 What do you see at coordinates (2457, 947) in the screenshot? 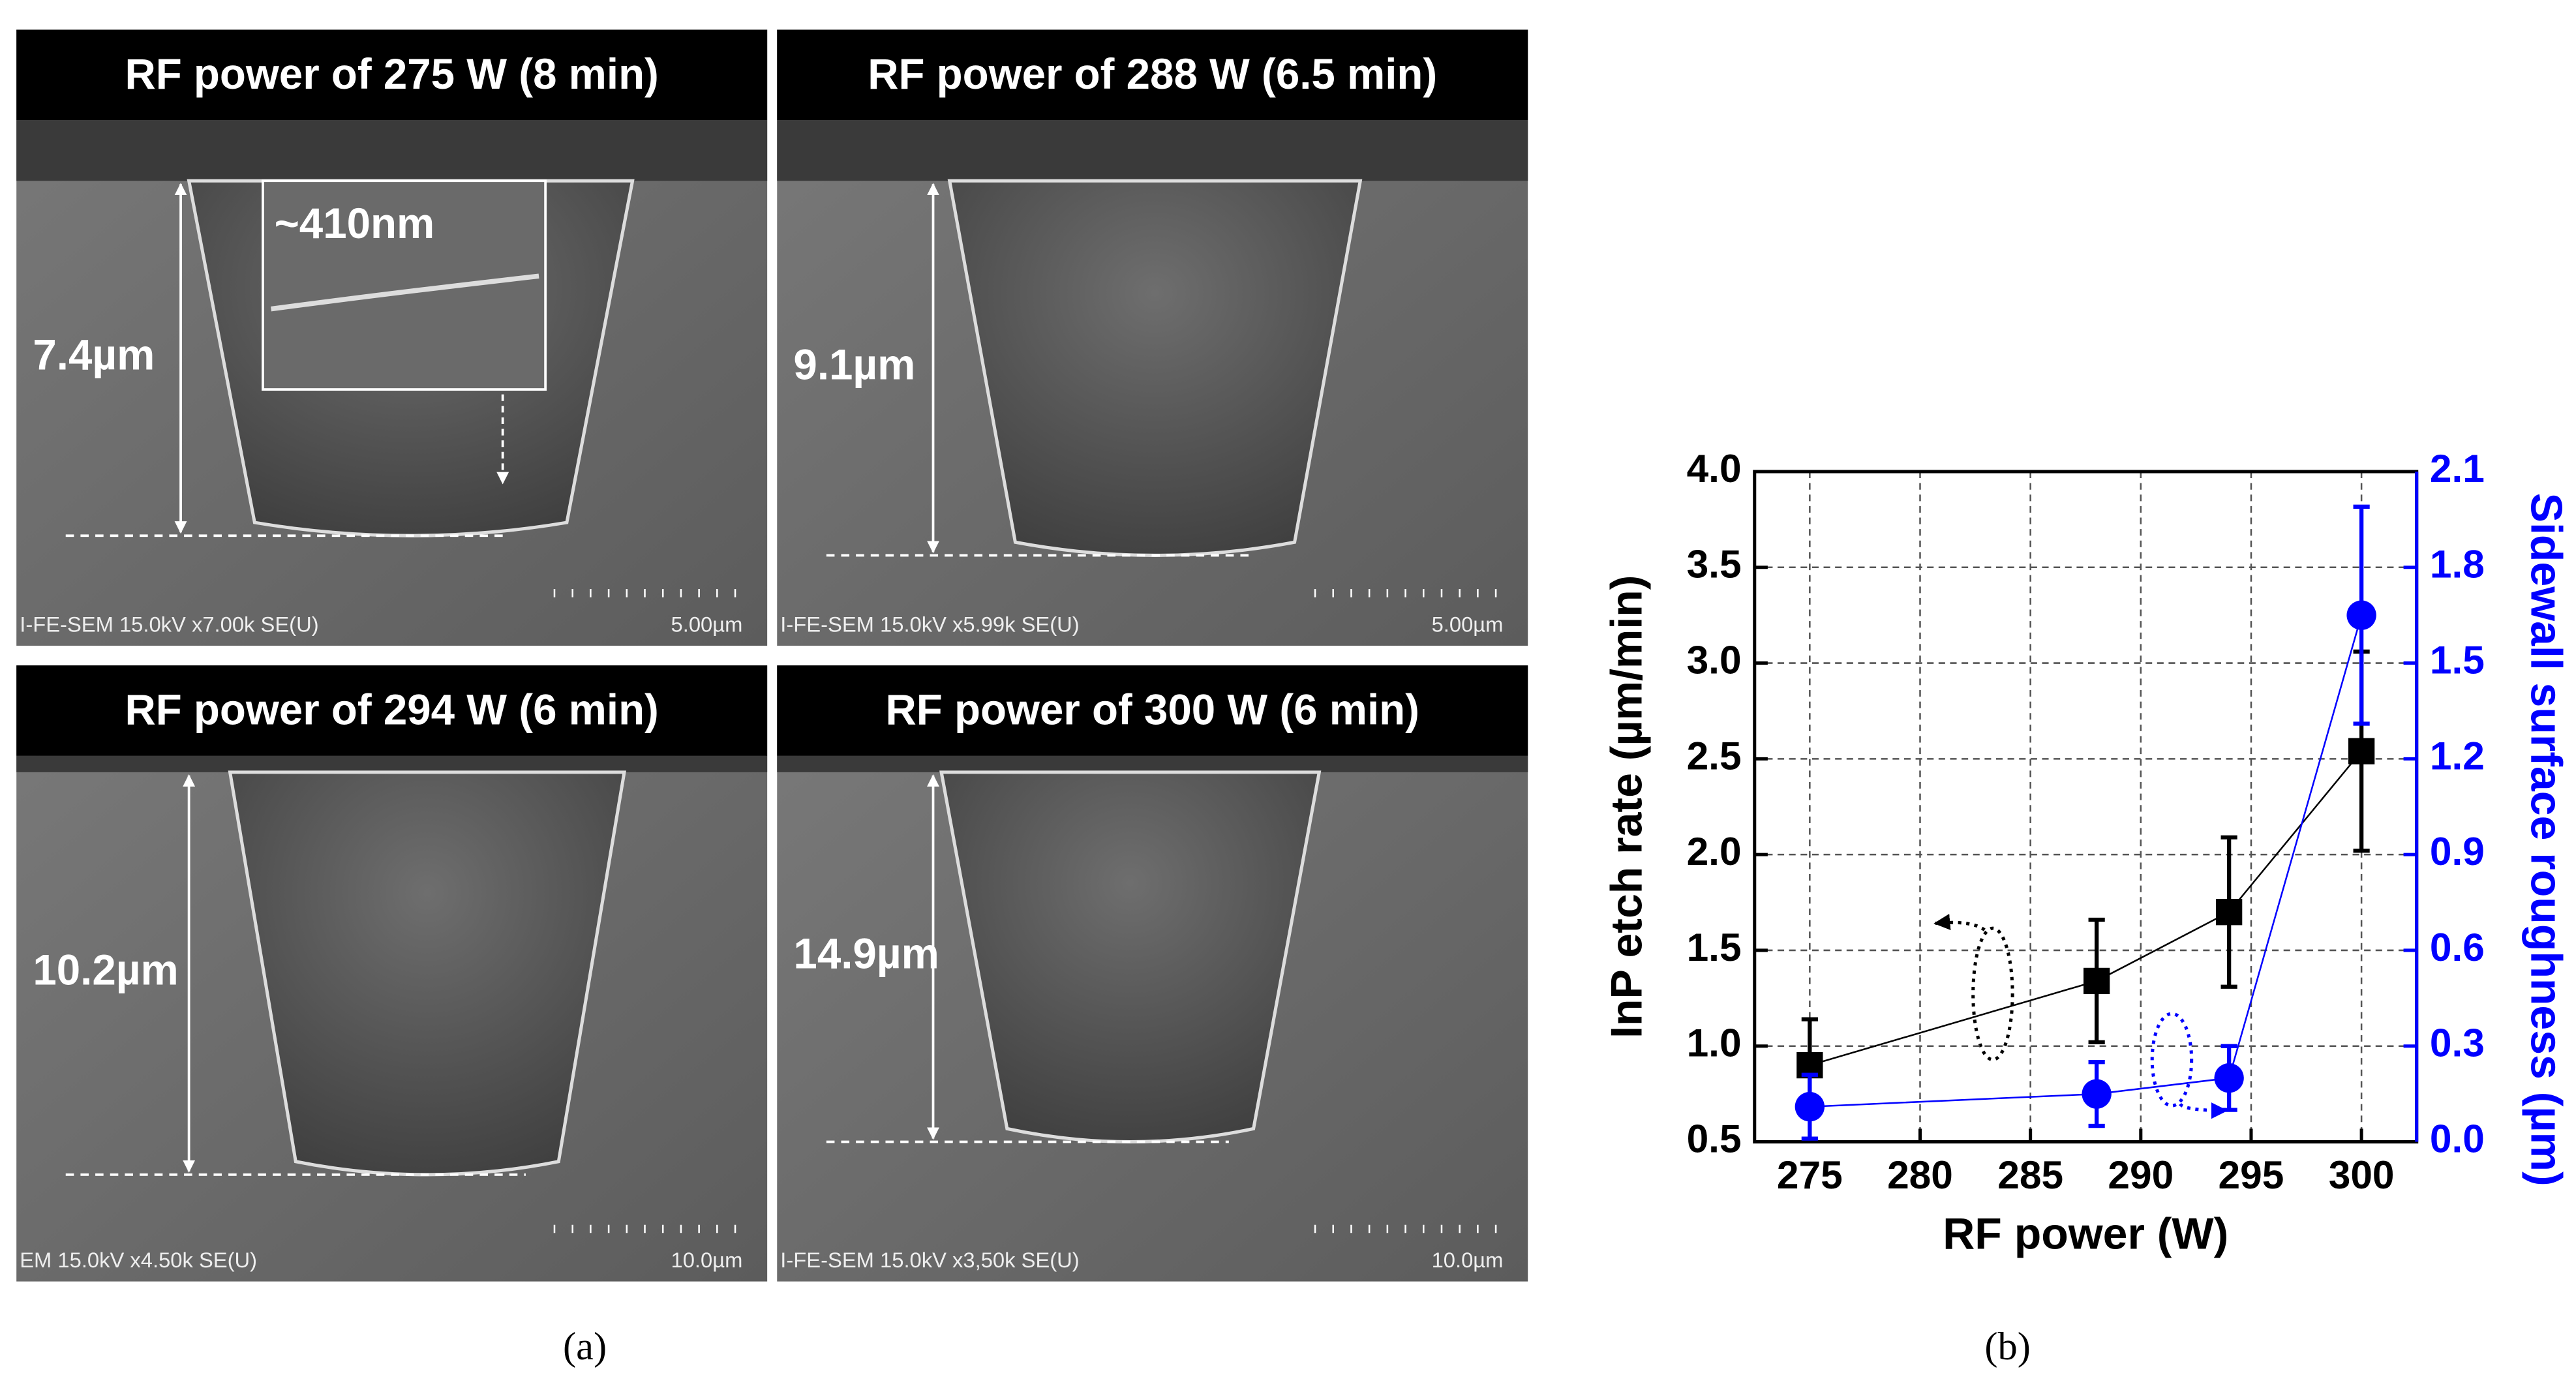
I see `y2-tick-label: 0.6` at bounding box center [2457, 947].